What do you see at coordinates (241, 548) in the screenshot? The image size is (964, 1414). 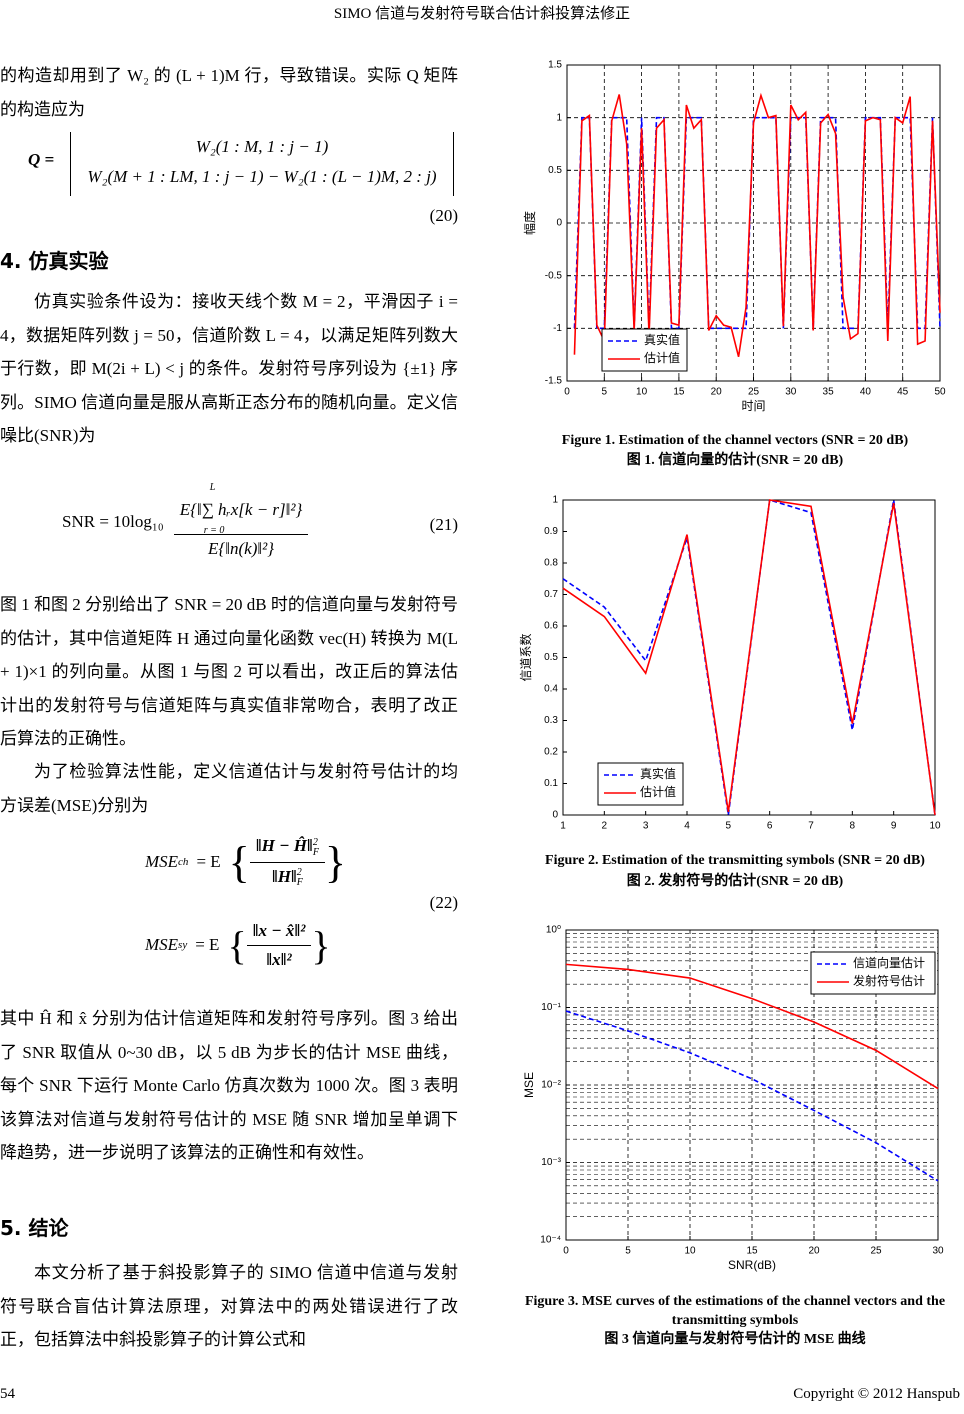 I see `denominator: E{‖n(k)‖²}` at bounding box center [241, 548].